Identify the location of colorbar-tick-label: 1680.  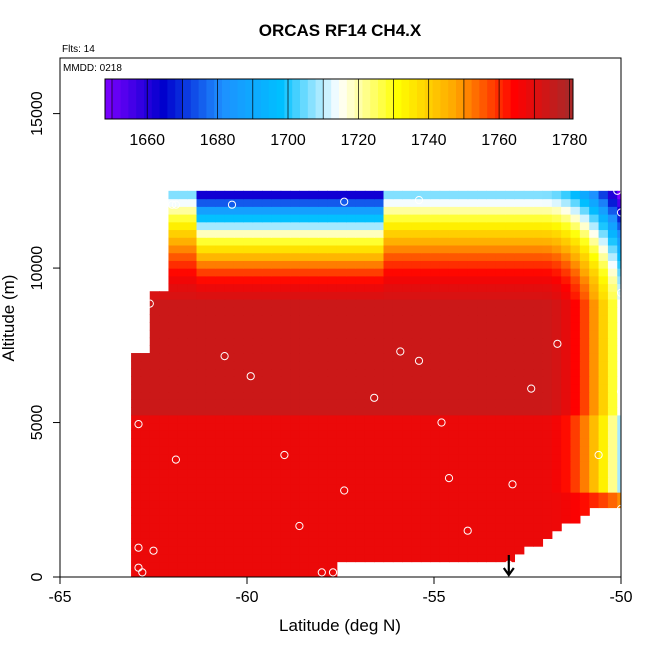
(218, 140).